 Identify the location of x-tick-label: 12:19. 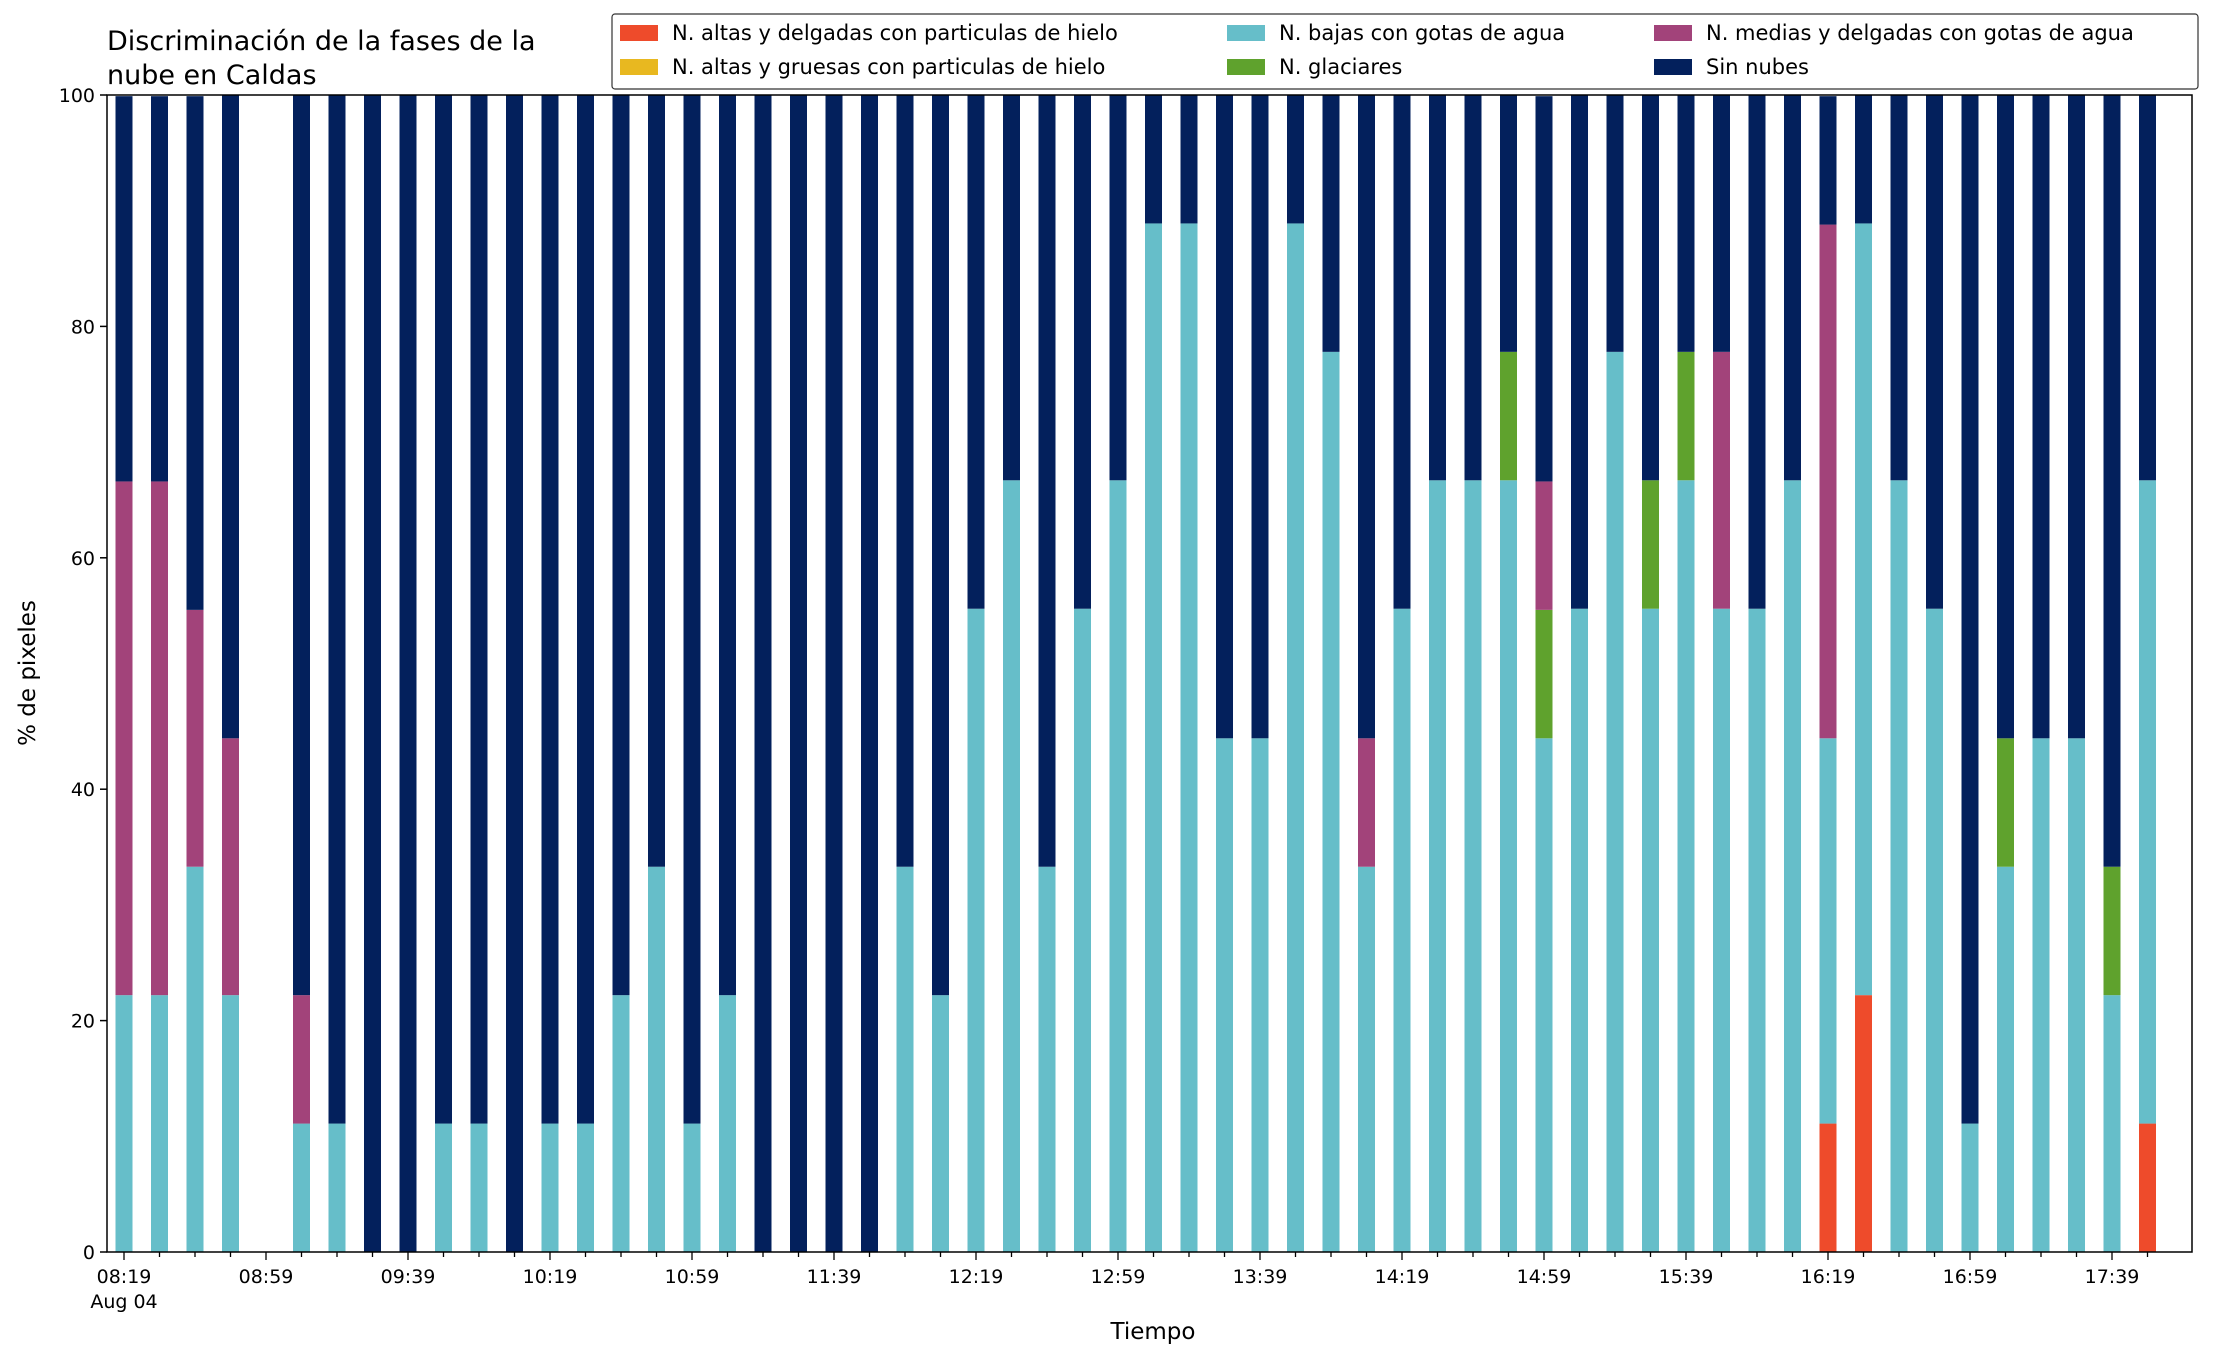
(976, 1277).